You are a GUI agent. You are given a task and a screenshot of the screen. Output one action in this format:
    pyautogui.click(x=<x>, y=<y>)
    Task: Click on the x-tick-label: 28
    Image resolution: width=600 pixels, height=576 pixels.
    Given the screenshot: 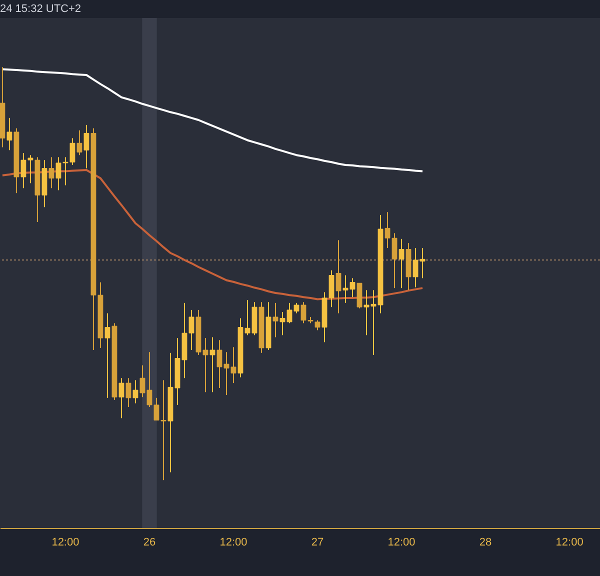 What is the action you would take?
    pyautogui.click(x=485, y=542)
    